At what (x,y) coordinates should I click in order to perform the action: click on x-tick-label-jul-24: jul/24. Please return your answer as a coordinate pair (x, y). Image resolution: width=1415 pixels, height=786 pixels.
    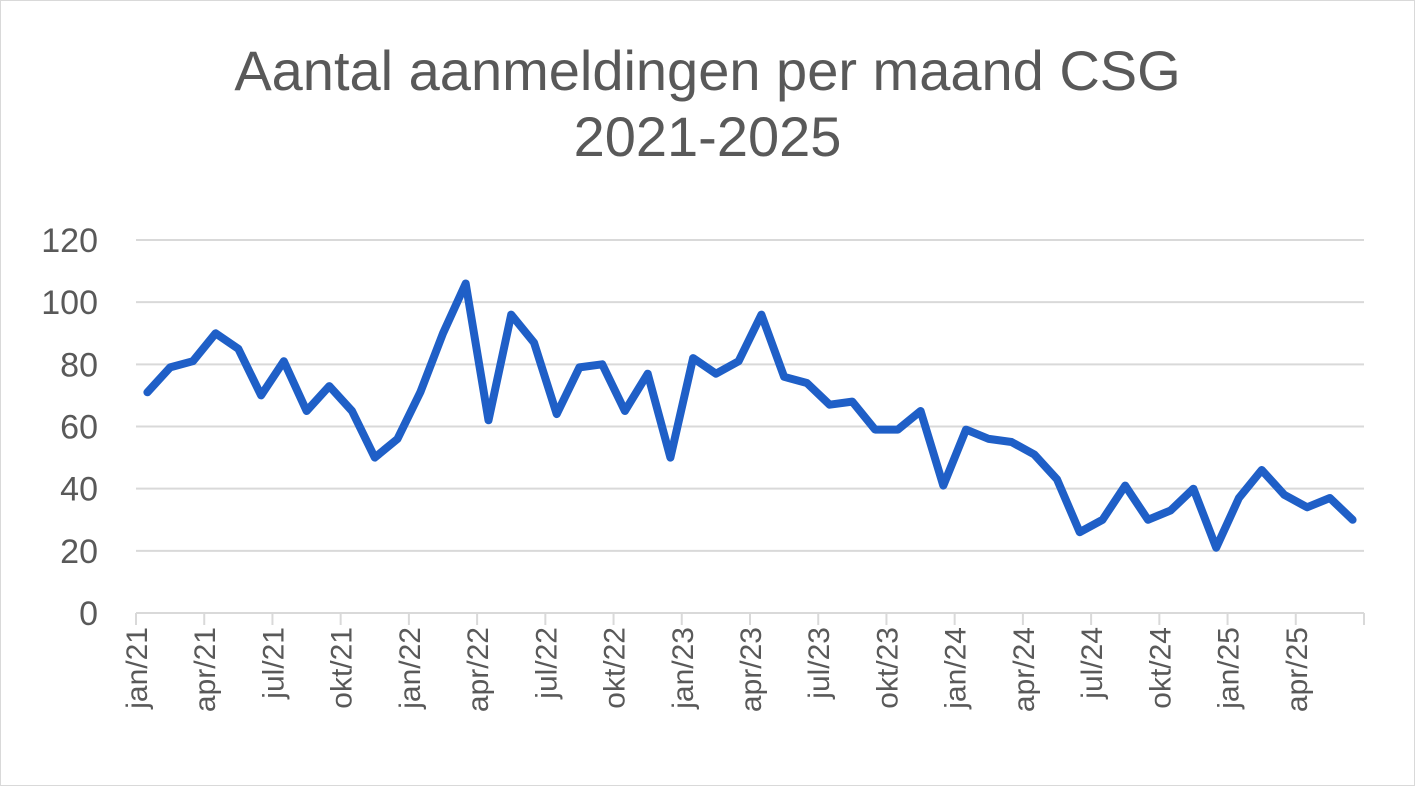
    Looking at the image, I should click on (1092, 663).